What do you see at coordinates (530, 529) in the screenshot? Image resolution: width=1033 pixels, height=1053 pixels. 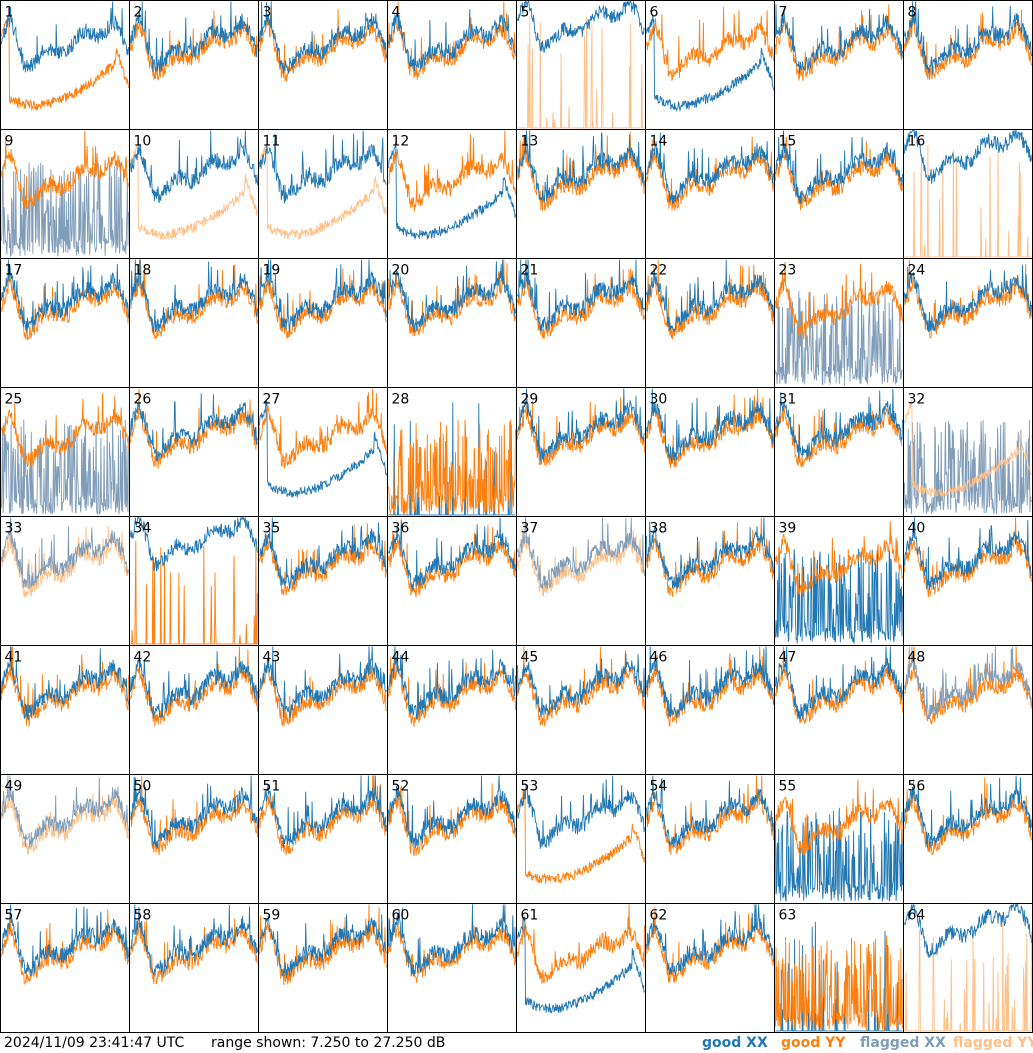 I see `panel-label: 37` at bounding box center [530, 529].